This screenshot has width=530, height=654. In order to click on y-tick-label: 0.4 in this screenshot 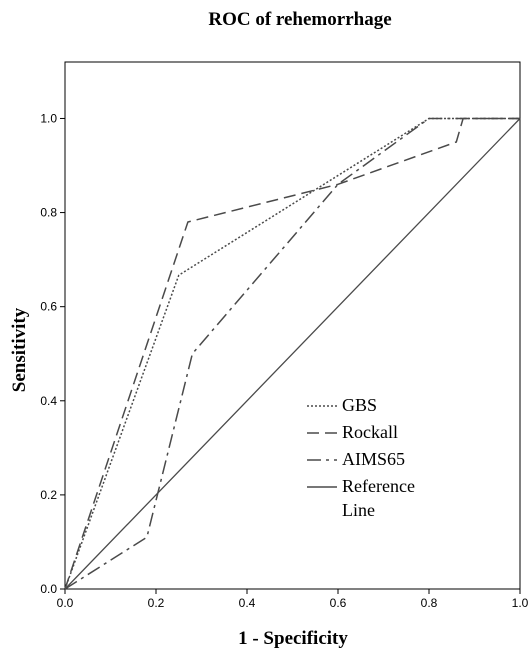, I will do `click(48, 401)`.